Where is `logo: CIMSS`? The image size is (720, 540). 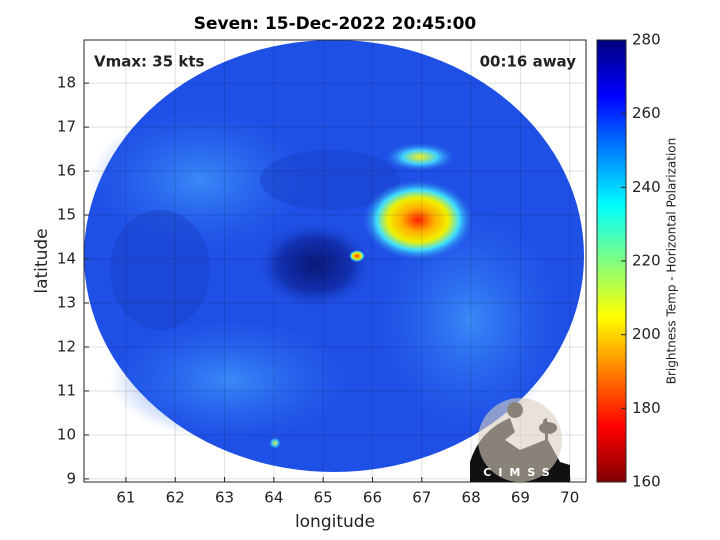 logo: CIMSS is located at coordinates (520, 440).